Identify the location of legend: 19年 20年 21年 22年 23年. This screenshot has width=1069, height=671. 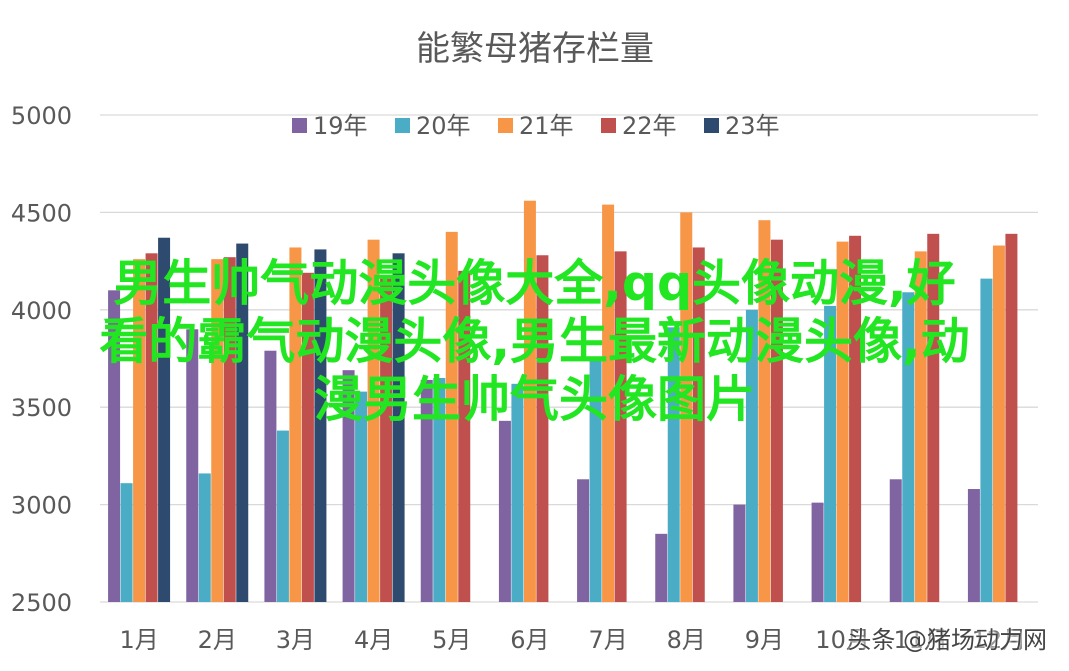
(536, 126).